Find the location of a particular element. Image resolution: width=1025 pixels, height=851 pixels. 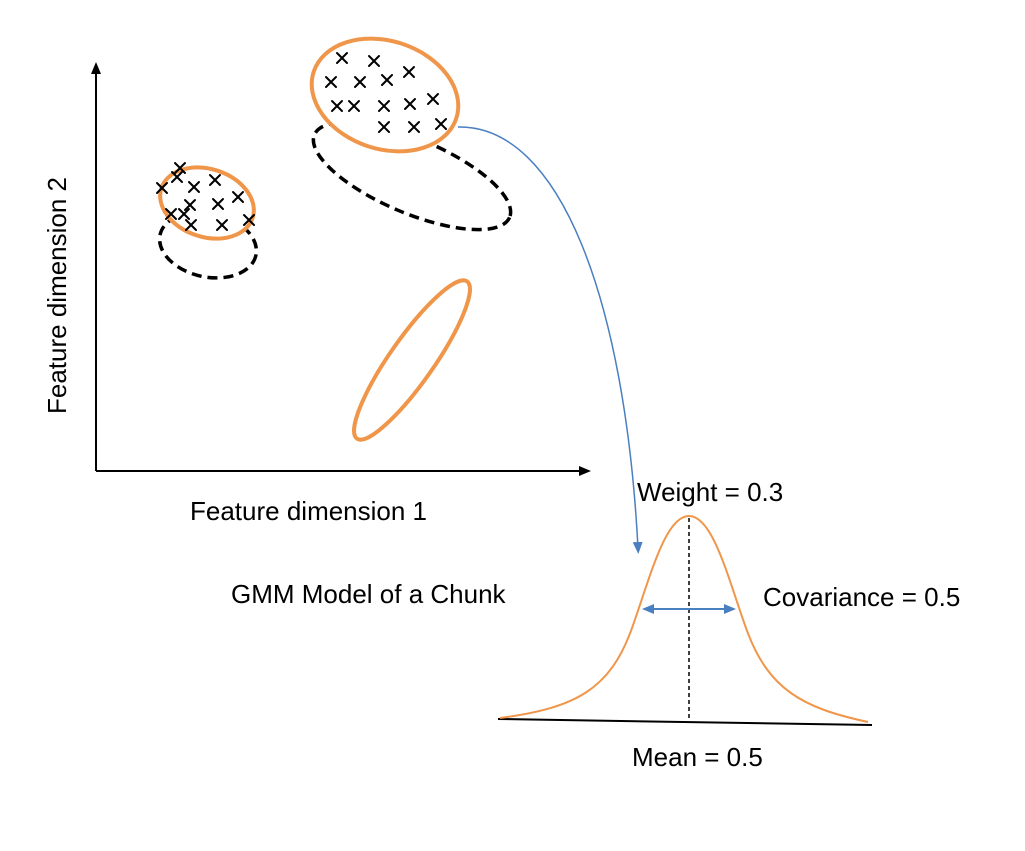

data-points is located at coordinates (301, 141).